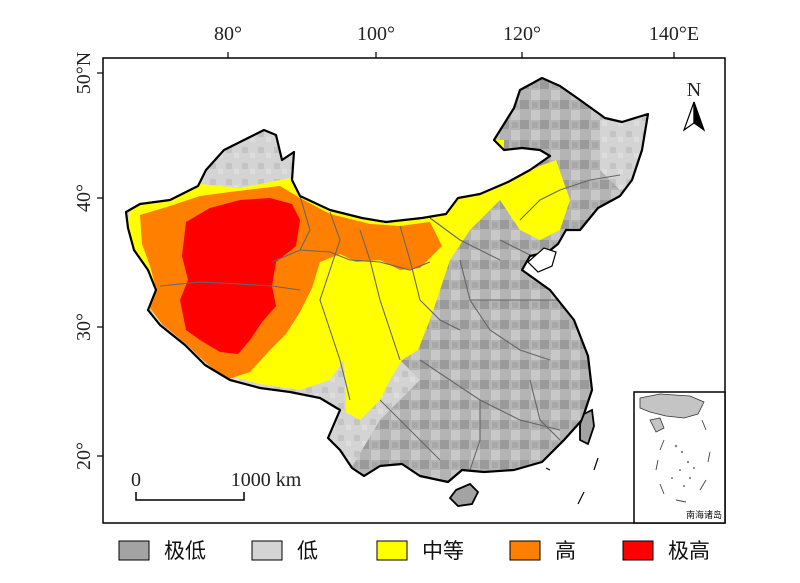 The width and height of the screenshot is (800, 583). Describe the element at coordinates (216, 485) in the screenshot. I see `scale-bar: 0 1000 km` at that location.